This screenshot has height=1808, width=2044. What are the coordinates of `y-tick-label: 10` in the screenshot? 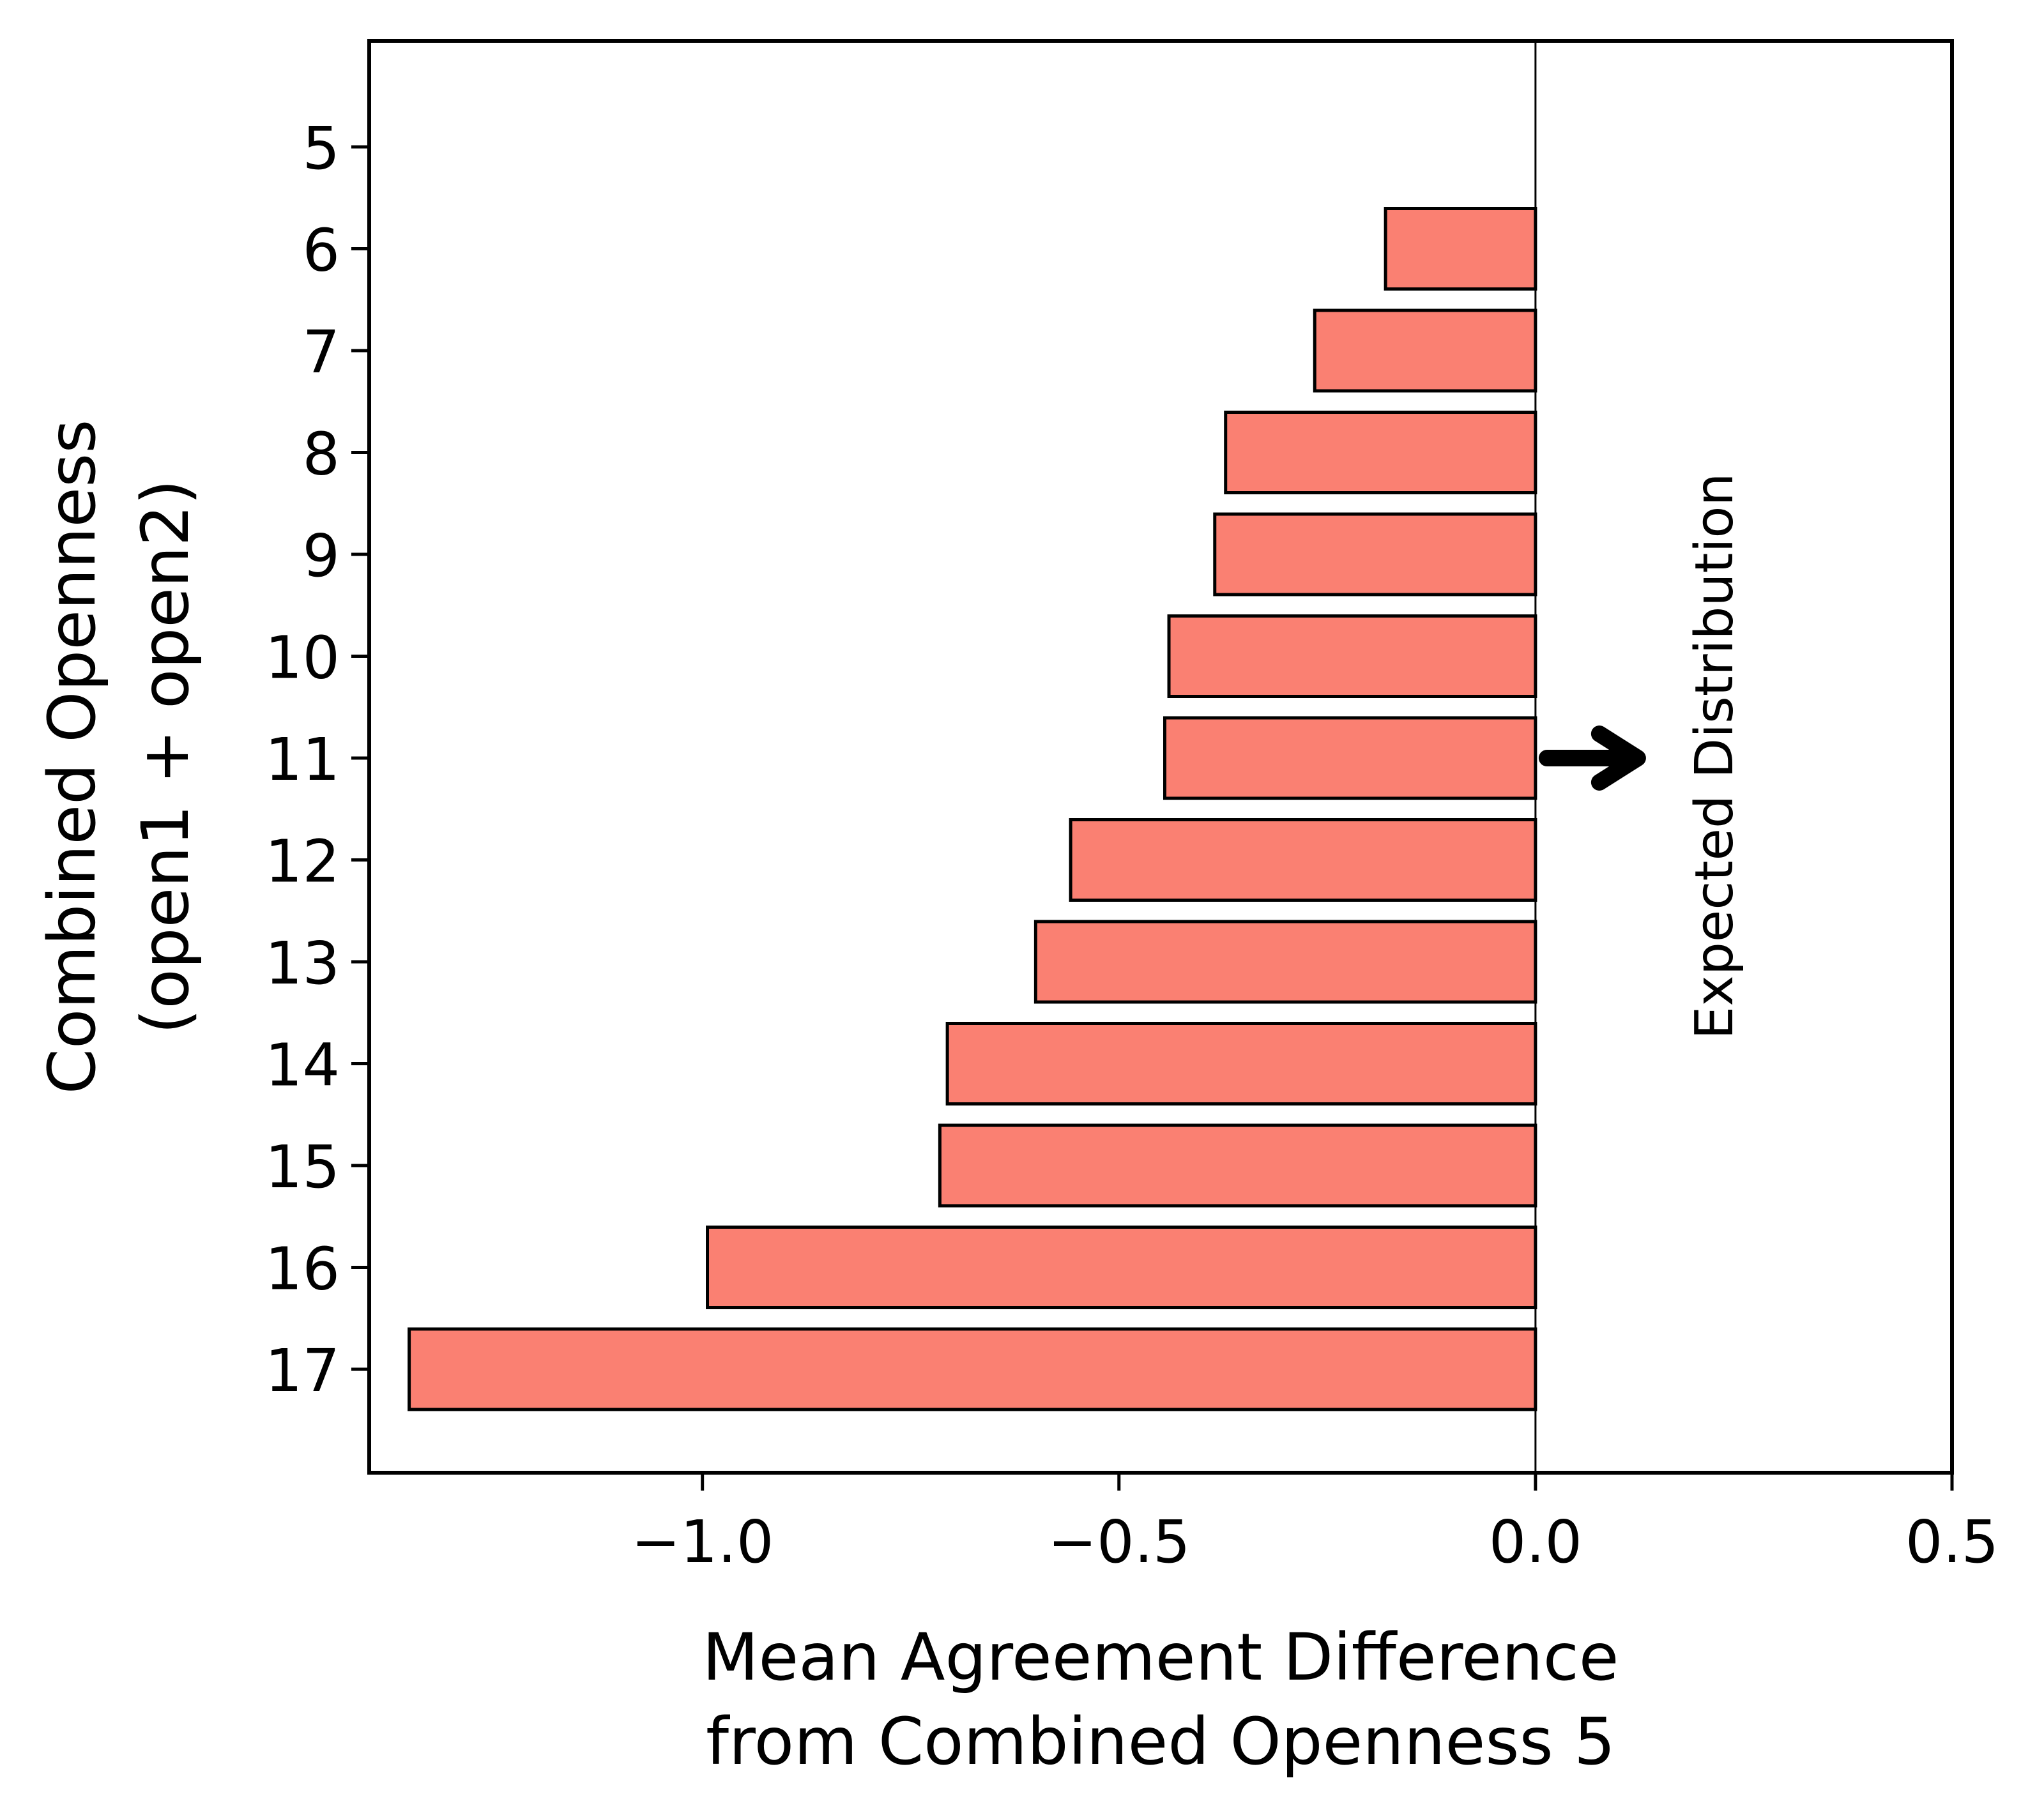 It's located at (302, 658).